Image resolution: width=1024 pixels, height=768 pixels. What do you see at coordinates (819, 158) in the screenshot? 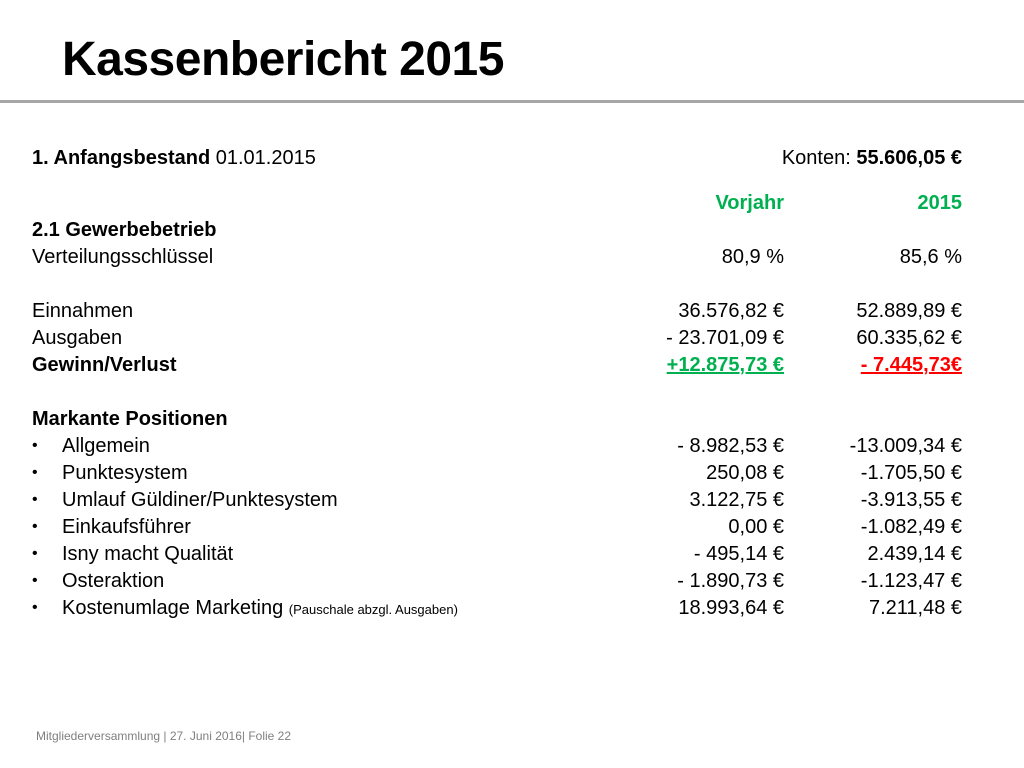
I see `konten-label: Konten:` at bounding box center [819, 158].